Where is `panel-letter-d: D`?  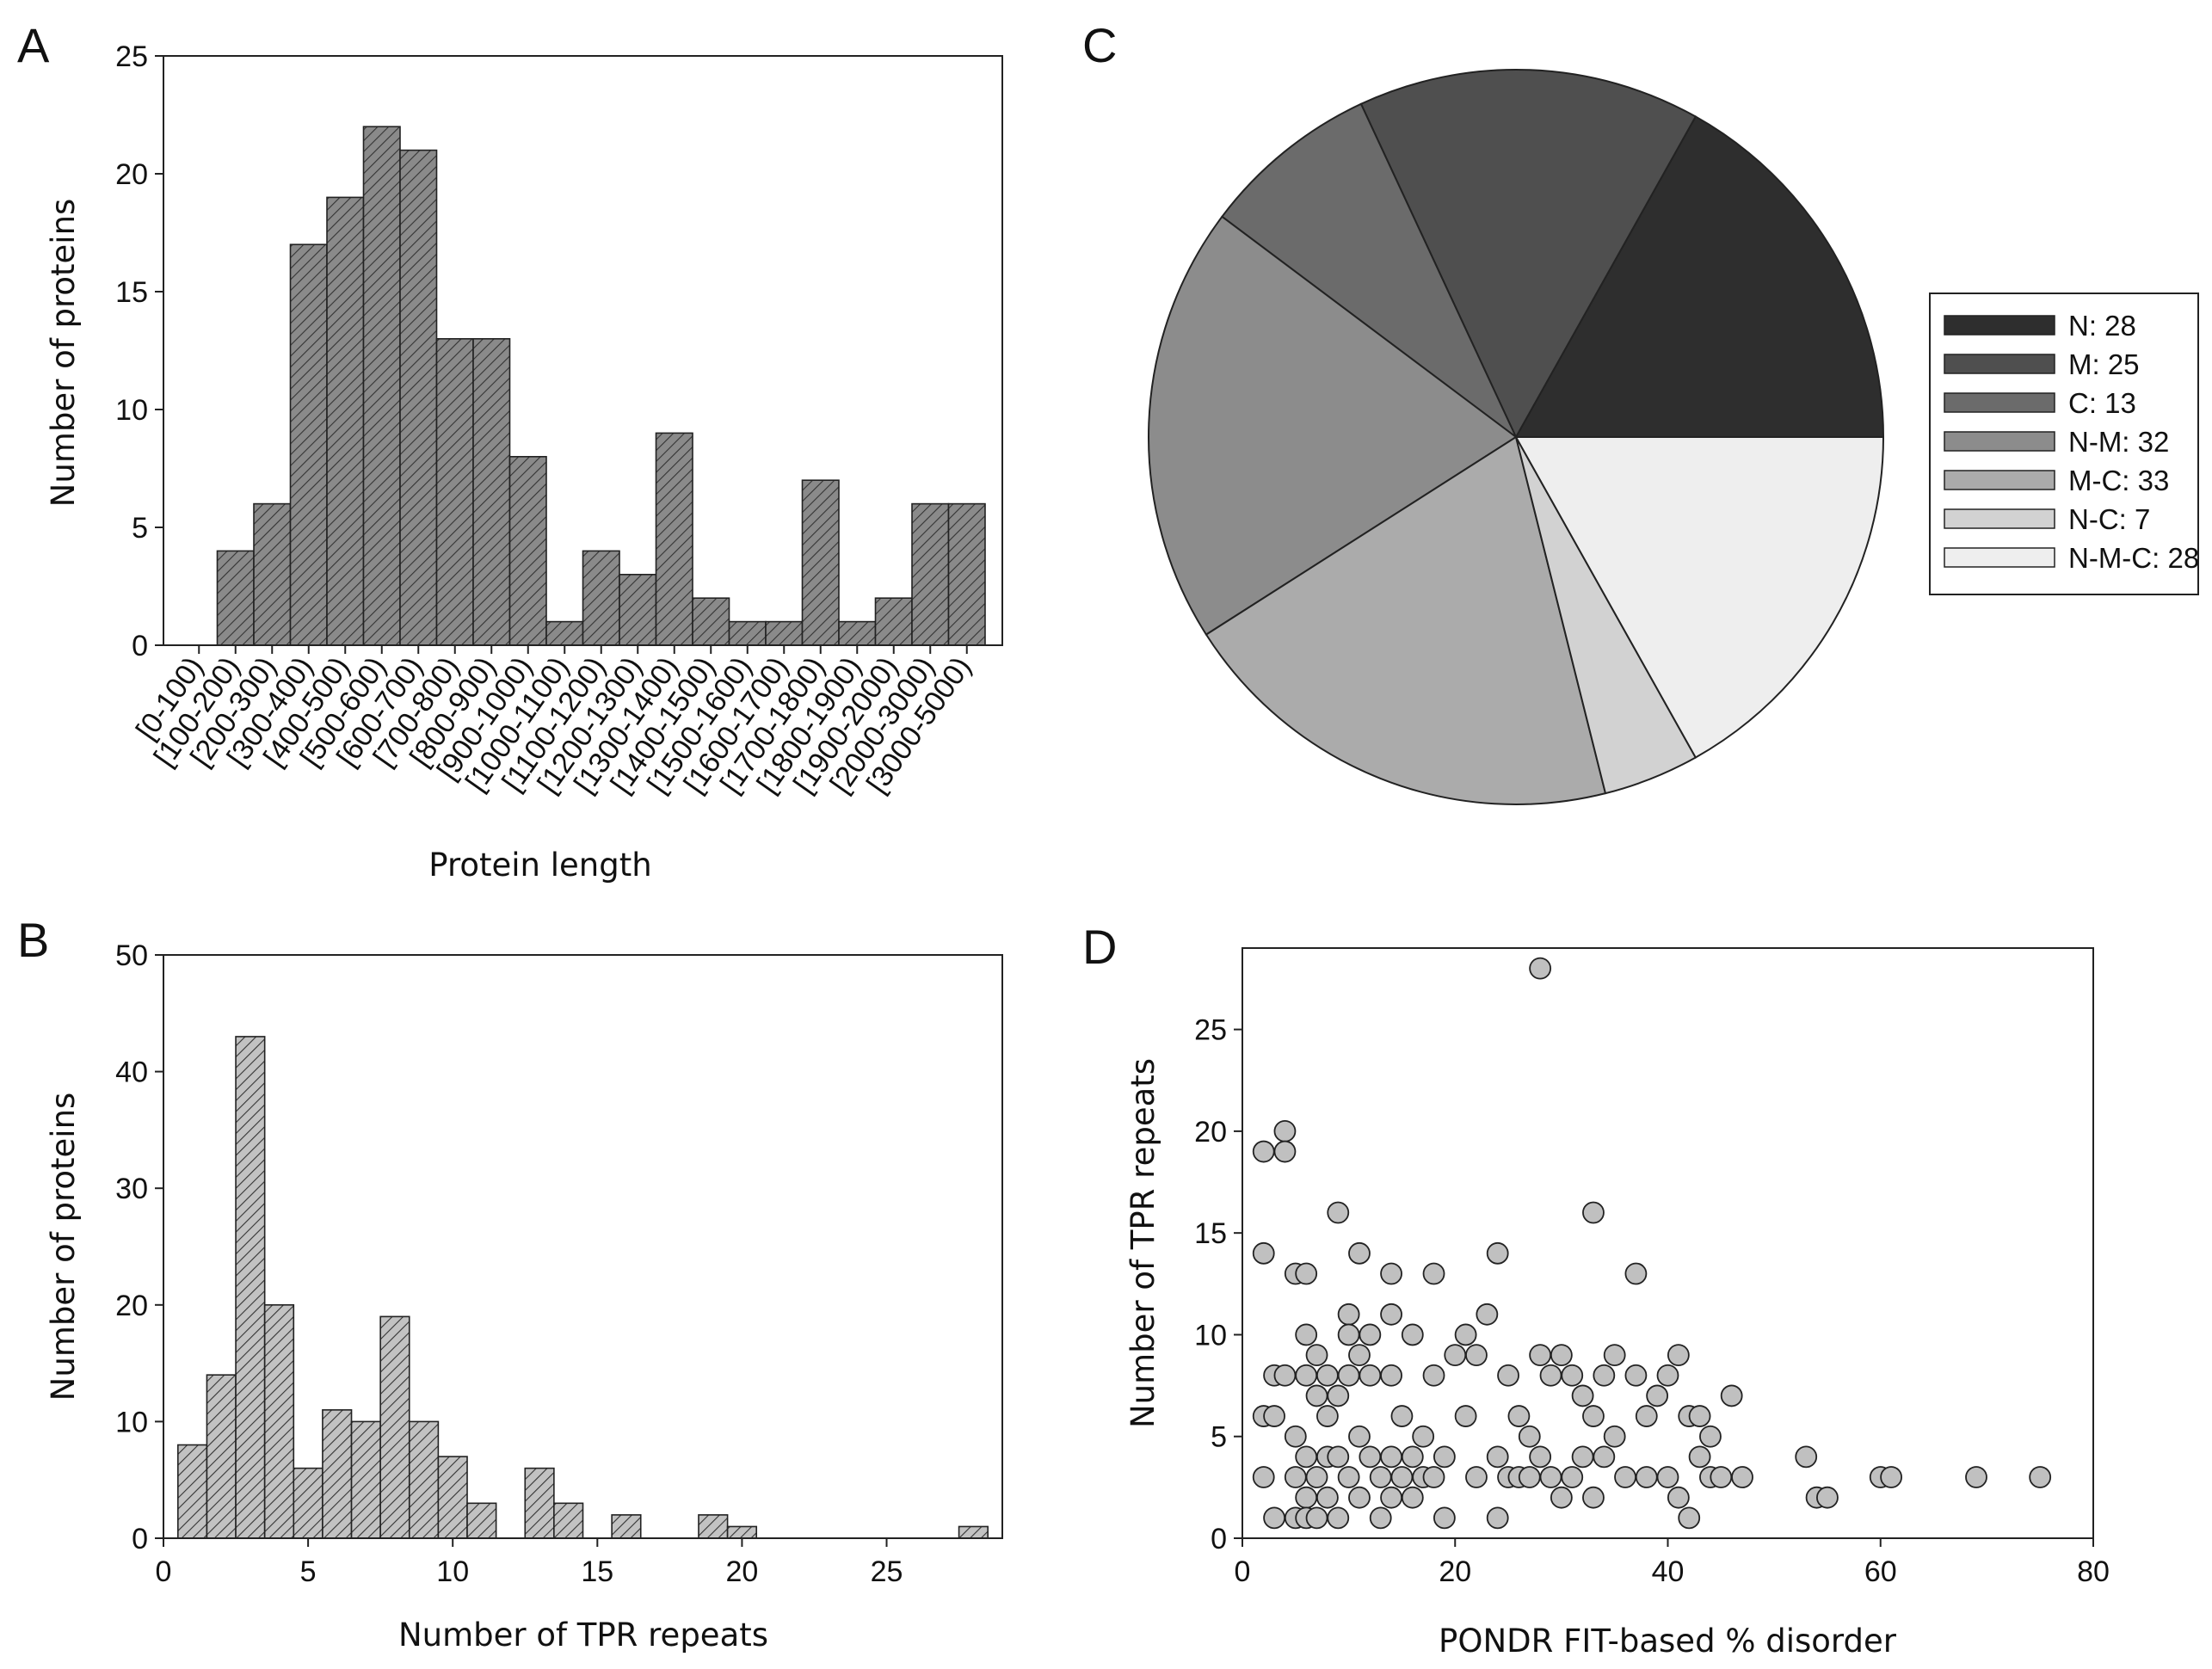
panel-letter-d: D is located at coordinates (1099, 947).